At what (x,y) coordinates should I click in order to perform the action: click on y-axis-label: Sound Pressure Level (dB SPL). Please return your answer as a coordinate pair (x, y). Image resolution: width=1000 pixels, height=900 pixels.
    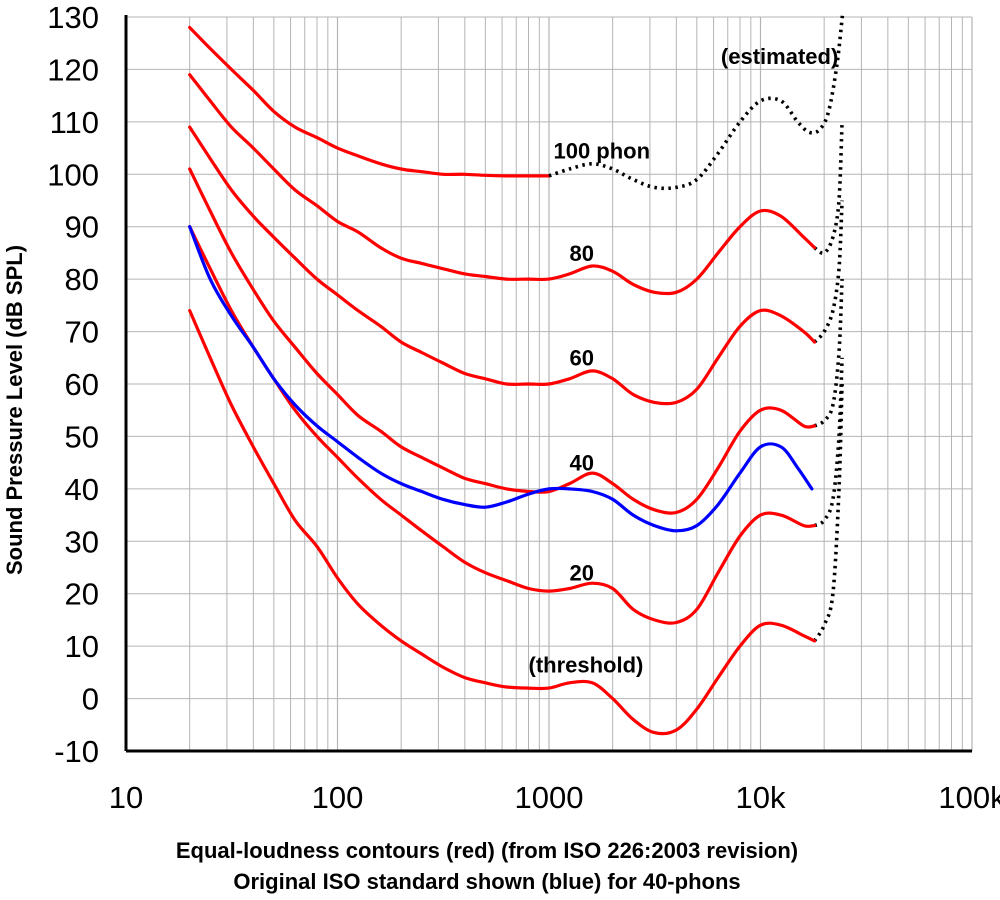
    Looking at the image, I should click on (14, 410).